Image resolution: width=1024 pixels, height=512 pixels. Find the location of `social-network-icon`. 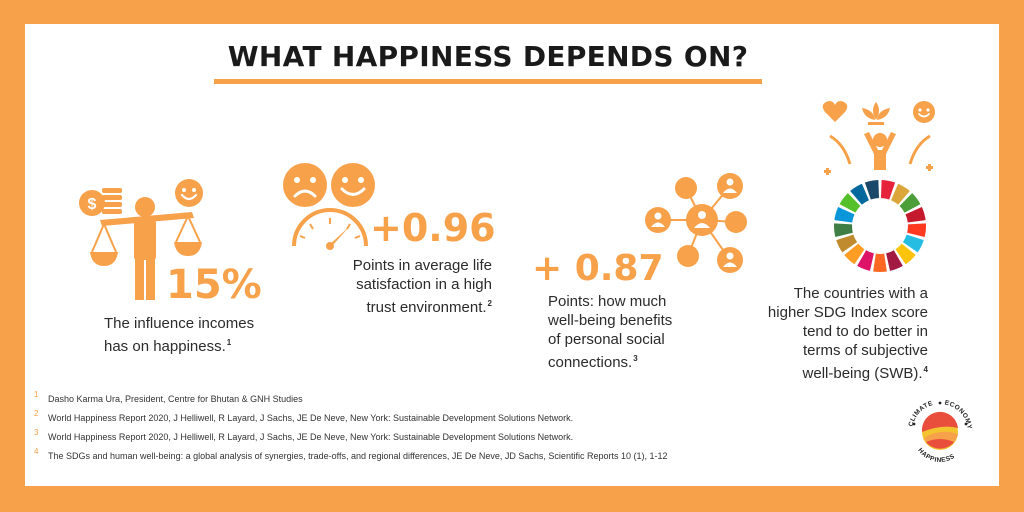

social-network-icon is located at coordinates (696, 223).